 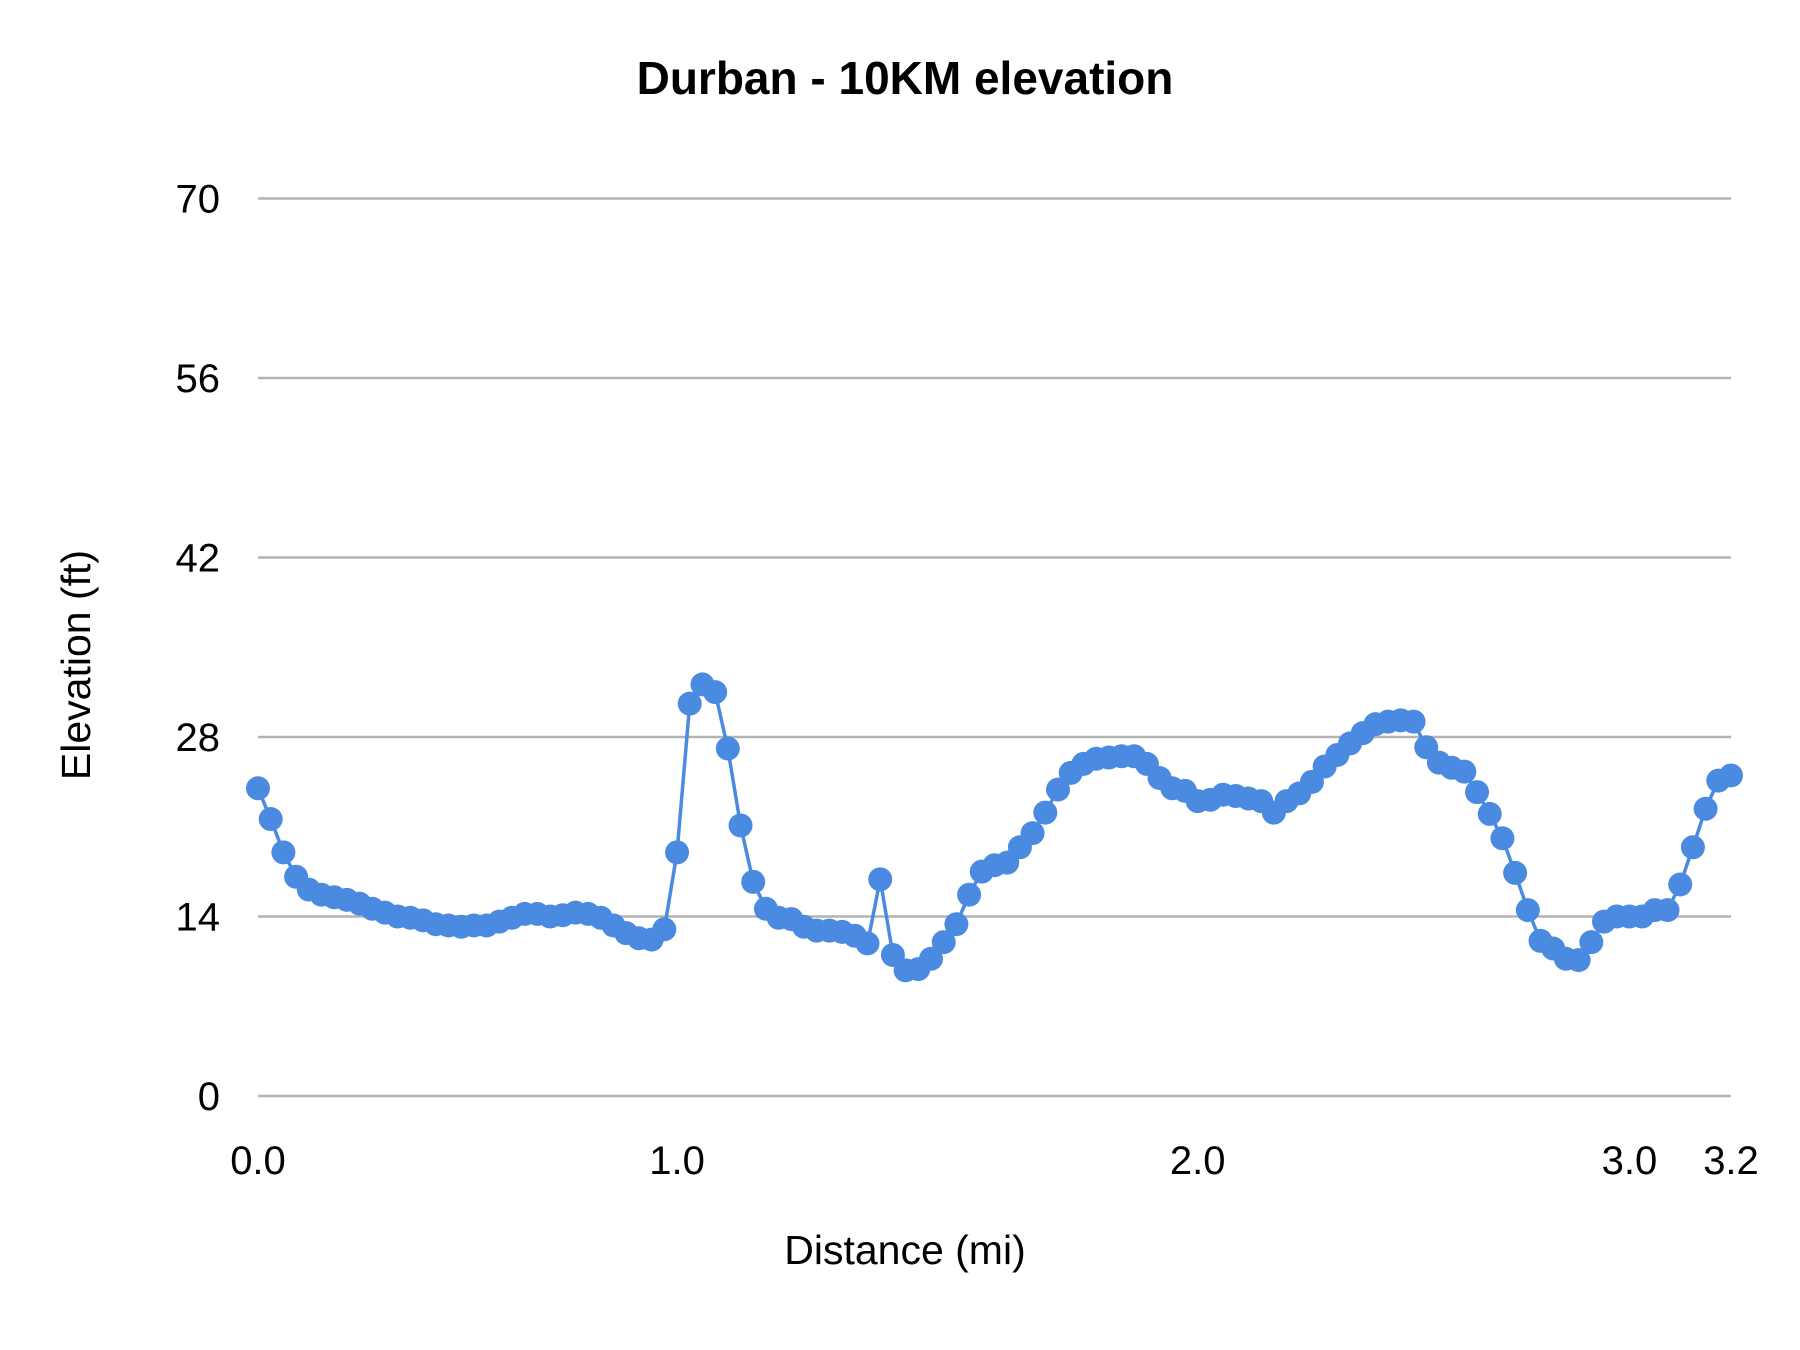 What do you see at coordinates (198, 379) in the screenshot?
I see `y-tick-label: 56` at bounding box center [198, 379].